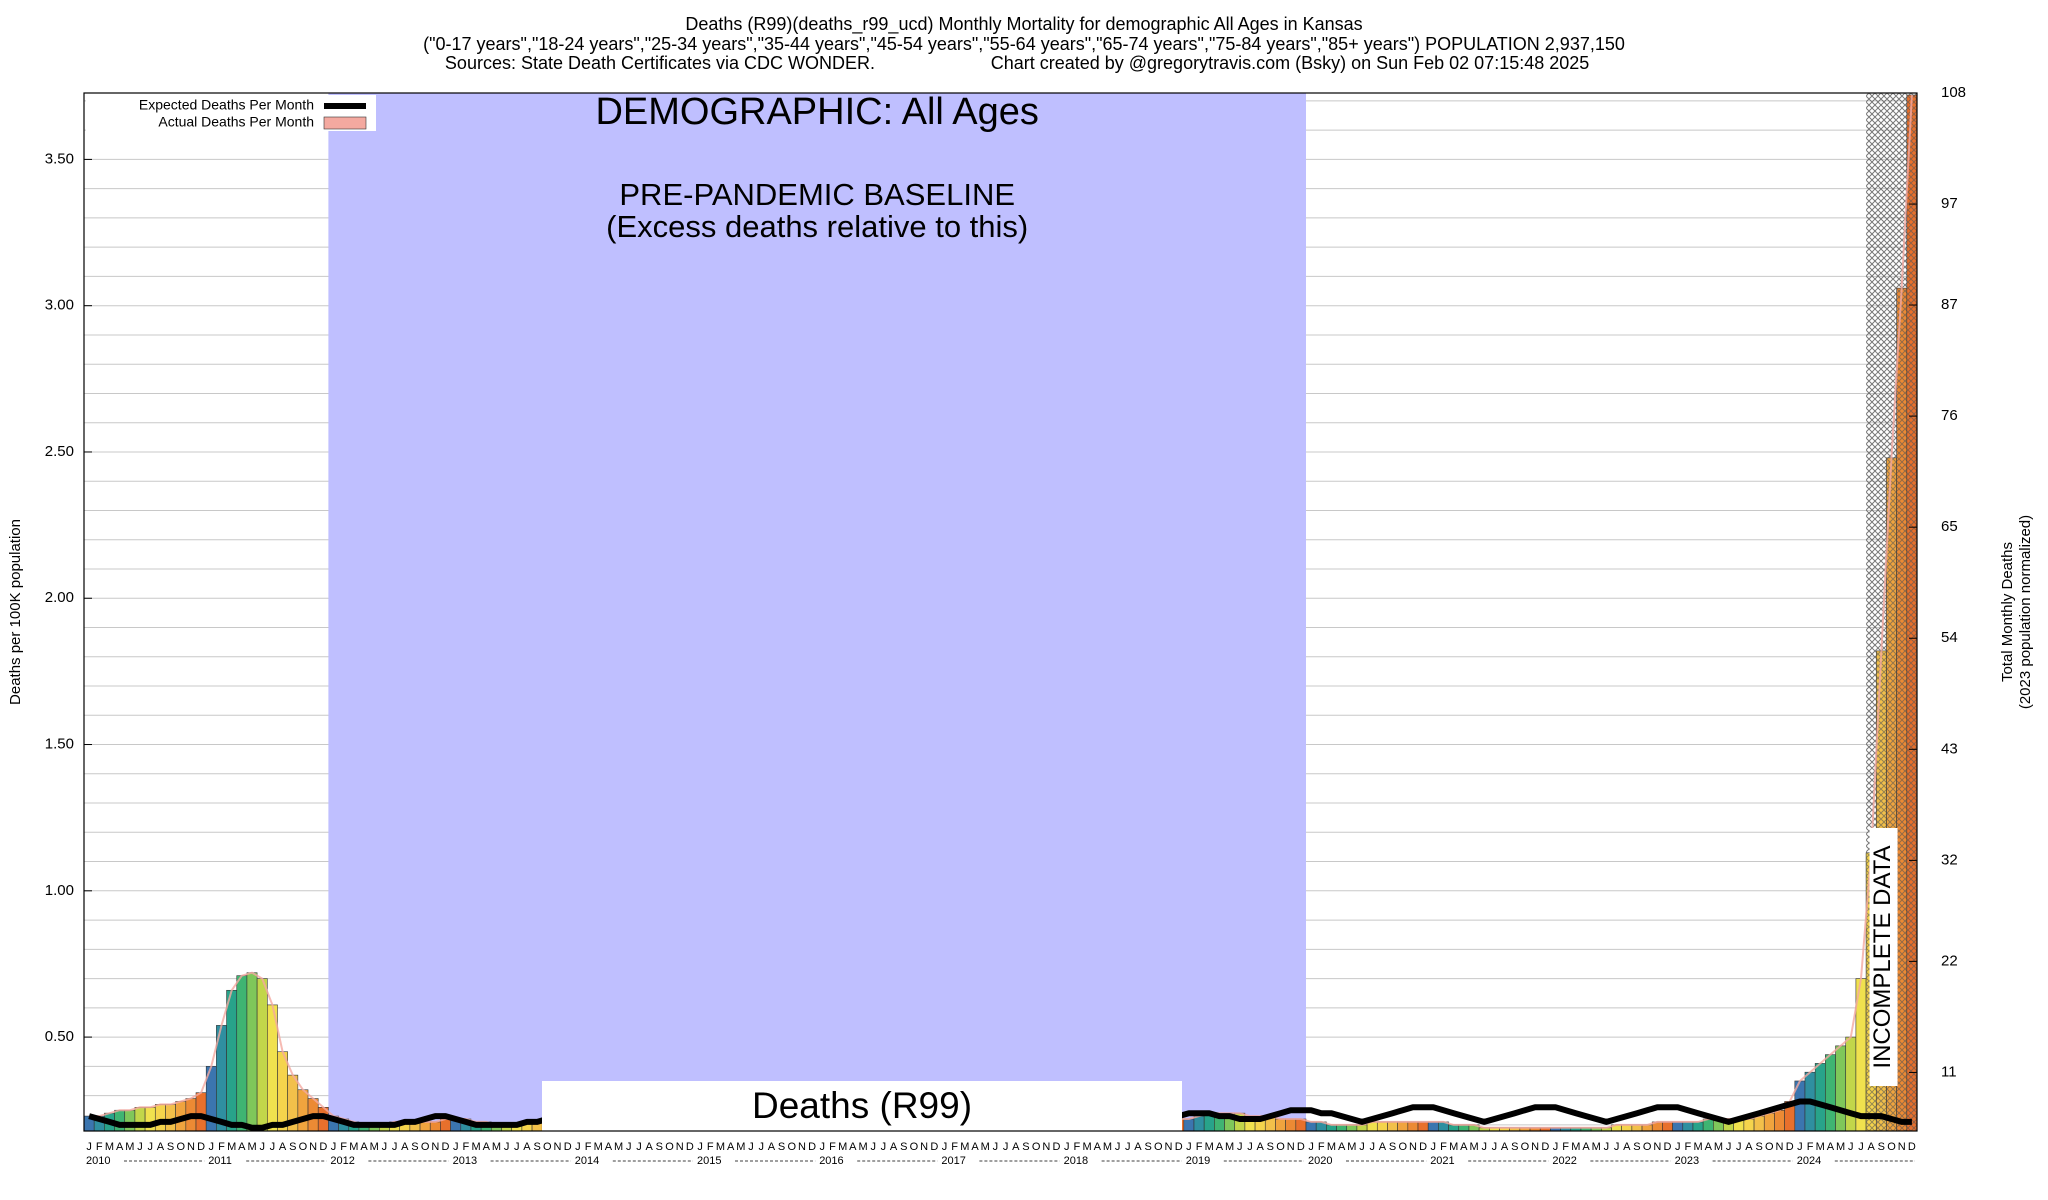 This screenshot has height=1200, width=2048. I want to click on year-label: 2015, so click(709, 1161).